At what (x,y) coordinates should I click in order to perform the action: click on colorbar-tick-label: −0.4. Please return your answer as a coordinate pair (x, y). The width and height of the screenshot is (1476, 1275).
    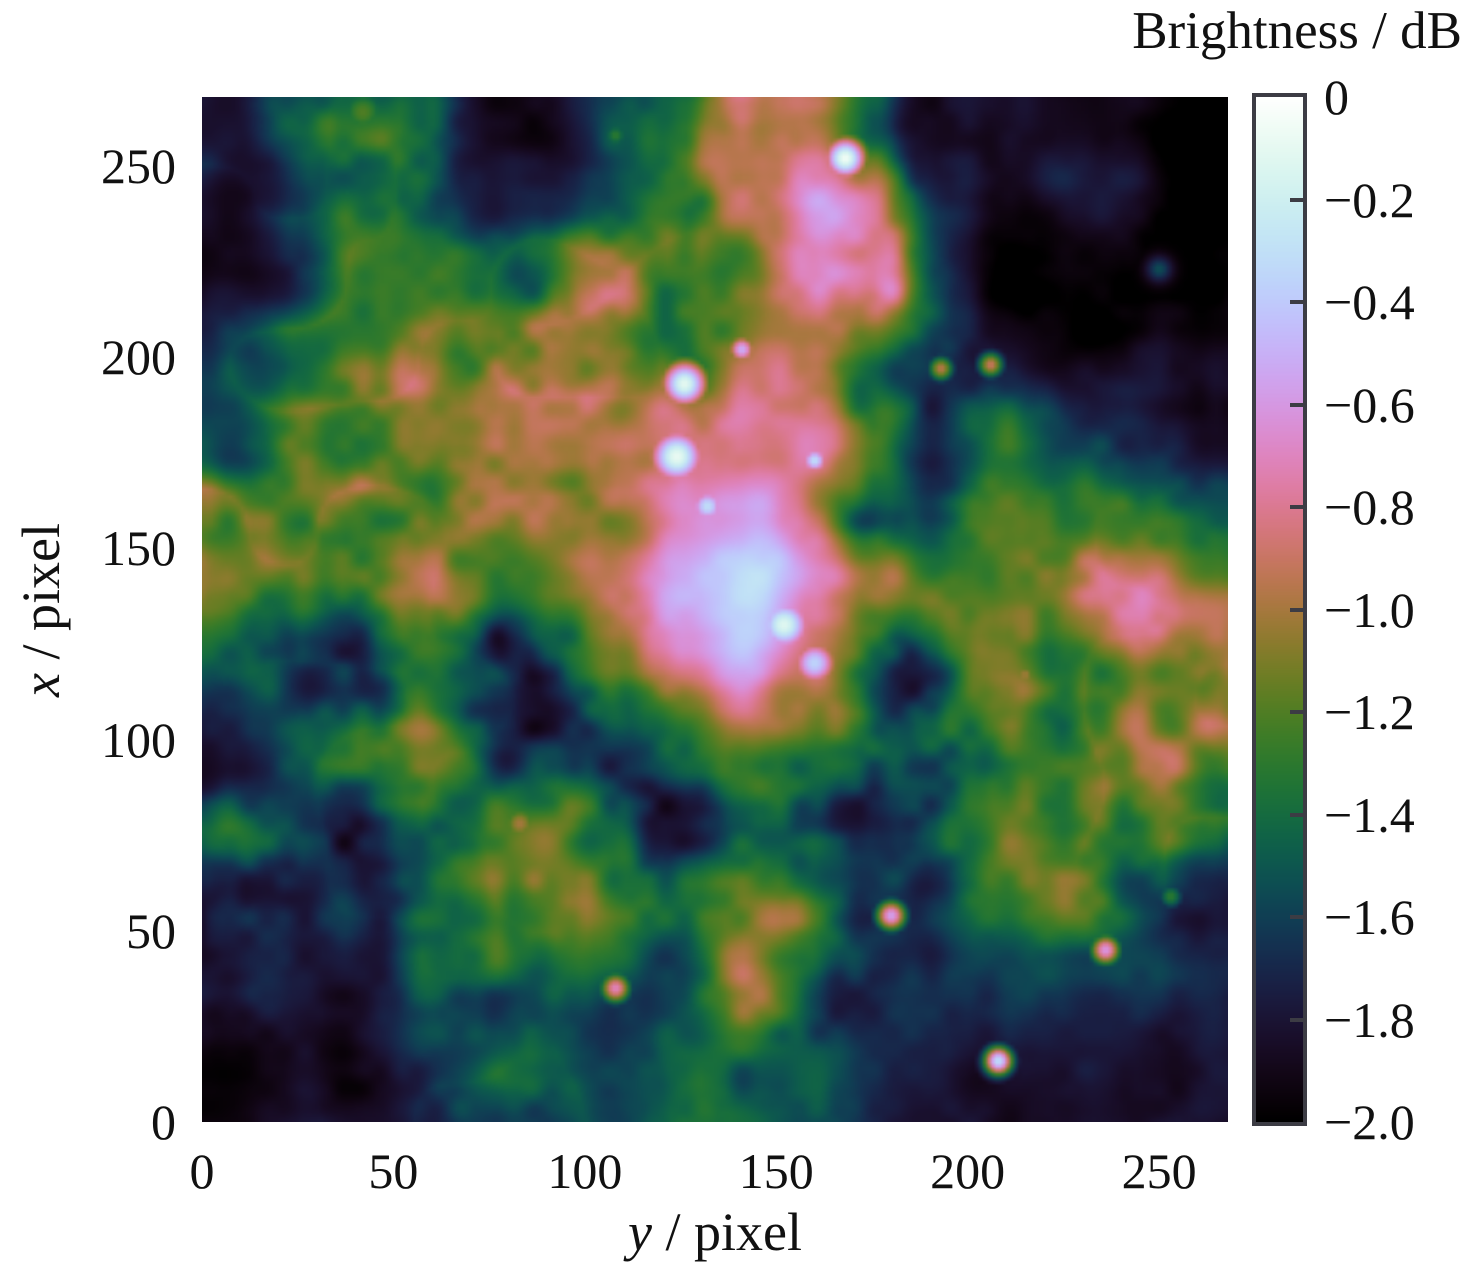
    Looking at the image, I should click on (1369, 302).